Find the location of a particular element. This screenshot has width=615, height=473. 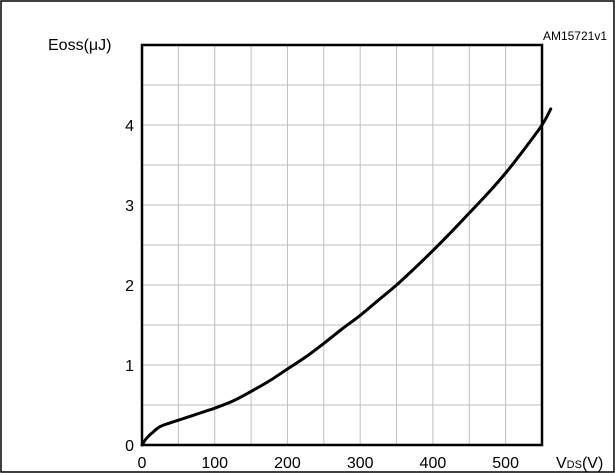

x-tick-label: 100 is located at coordinates (214, 463).